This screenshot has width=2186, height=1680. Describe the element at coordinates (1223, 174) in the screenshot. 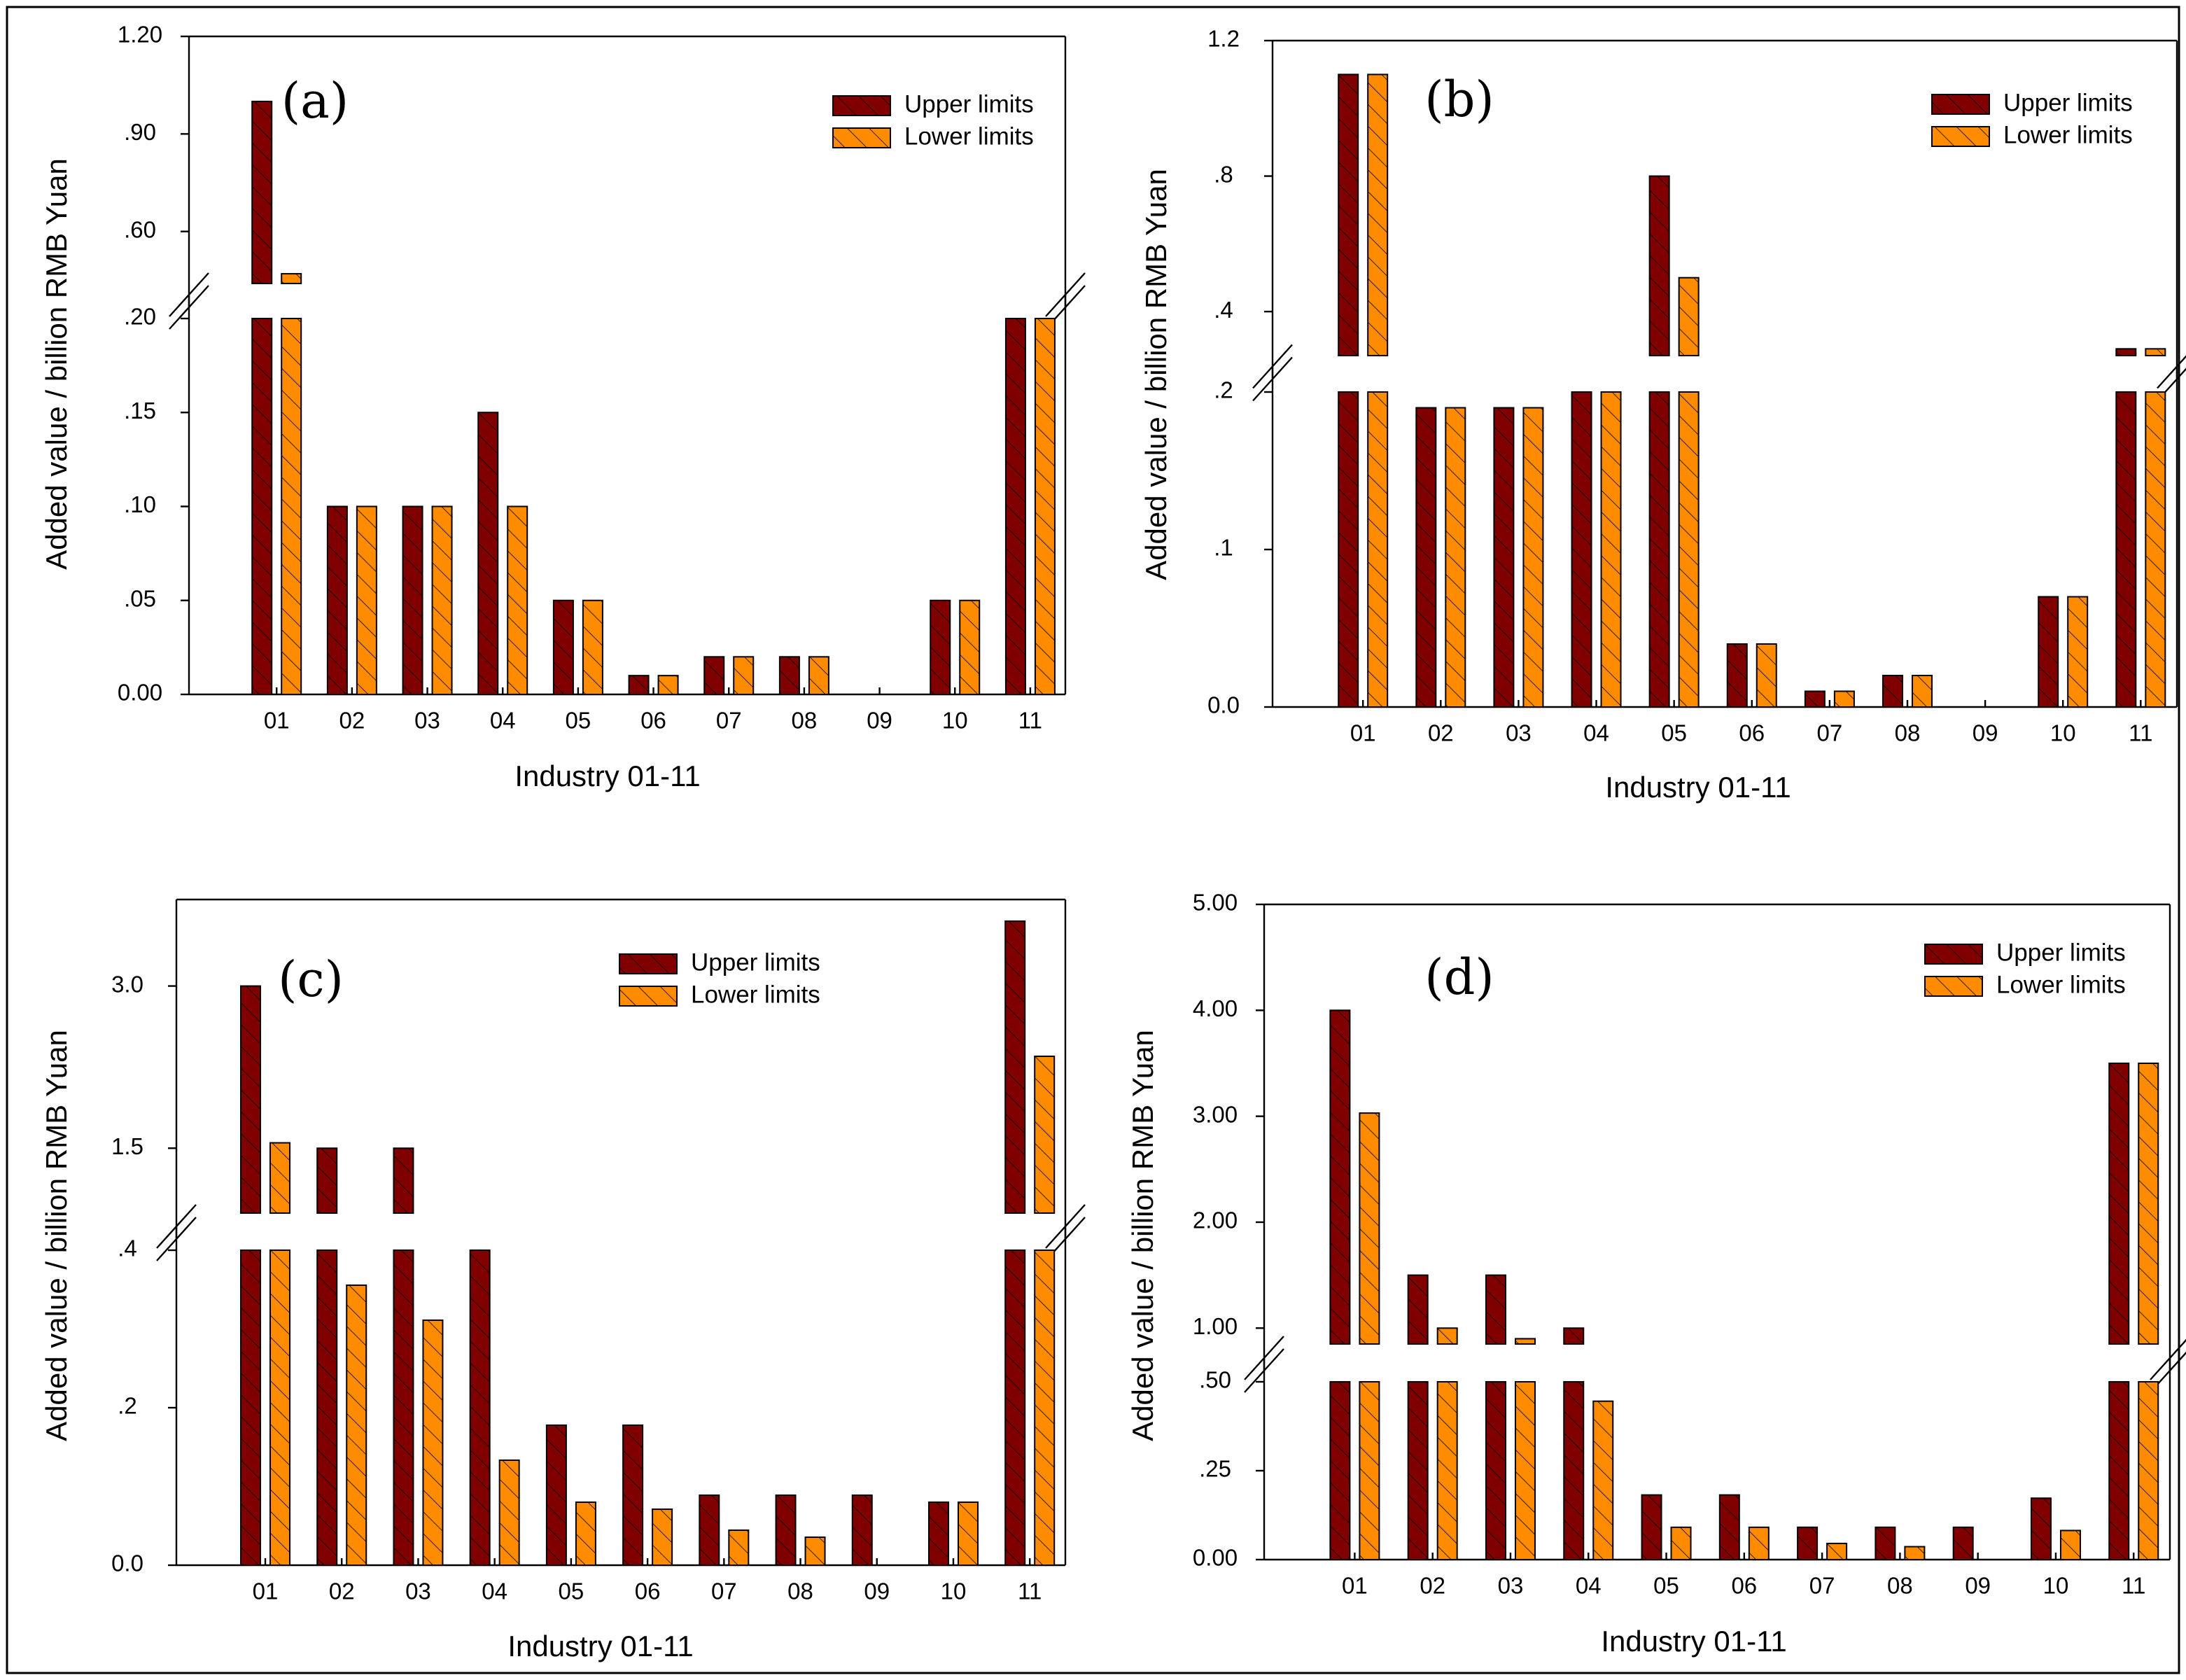

I see `y-tick-label: .8` at that location.